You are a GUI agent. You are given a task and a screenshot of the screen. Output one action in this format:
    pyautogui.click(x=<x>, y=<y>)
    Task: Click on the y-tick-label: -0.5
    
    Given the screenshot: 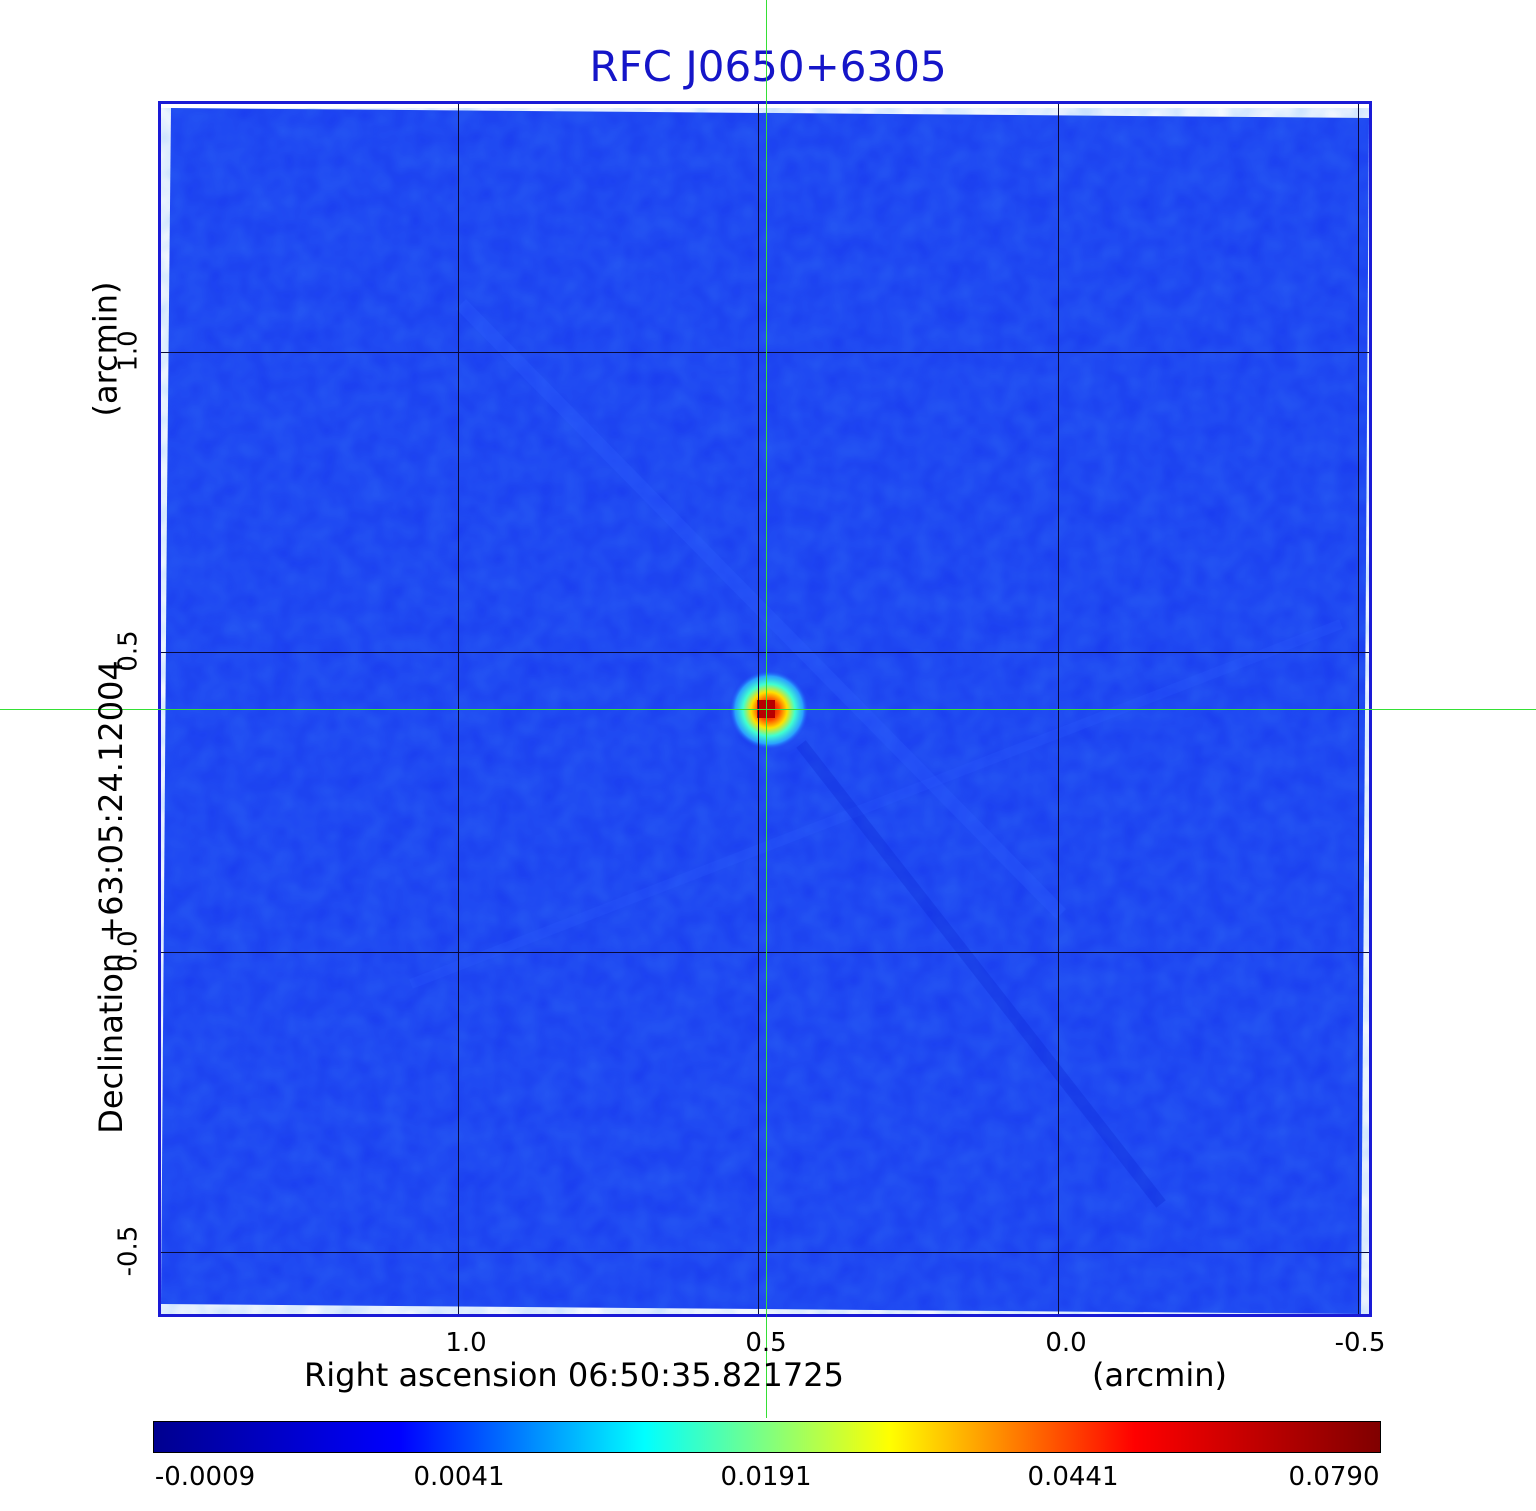 What is the action you would take?
    pyautogui.click(x=128, y=1251)
    